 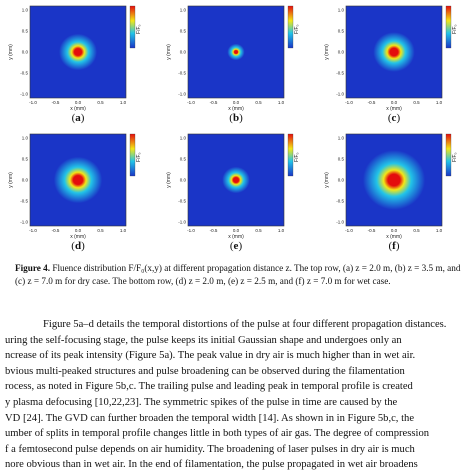 I want to click on panel-label-letter: e, so click(x=236, y=246).